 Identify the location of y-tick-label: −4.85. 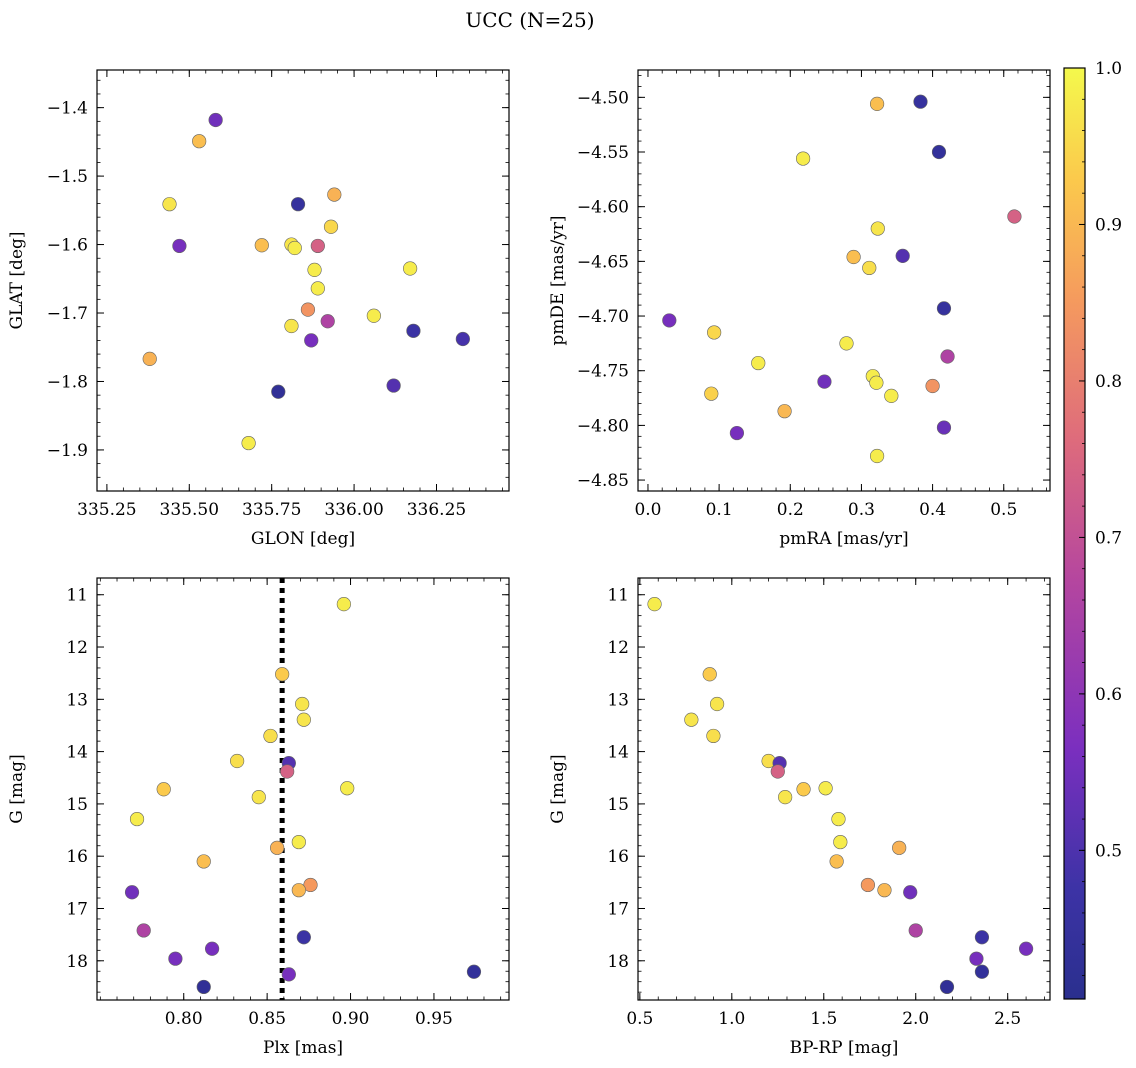
(603, 481).